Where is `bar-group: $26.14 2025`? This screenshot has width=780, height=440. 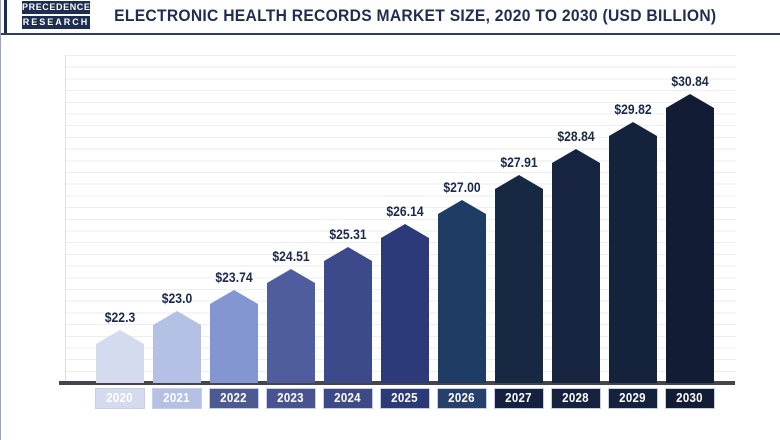
bar-group: $26.14 2025 is located at coordinates (405, 220).